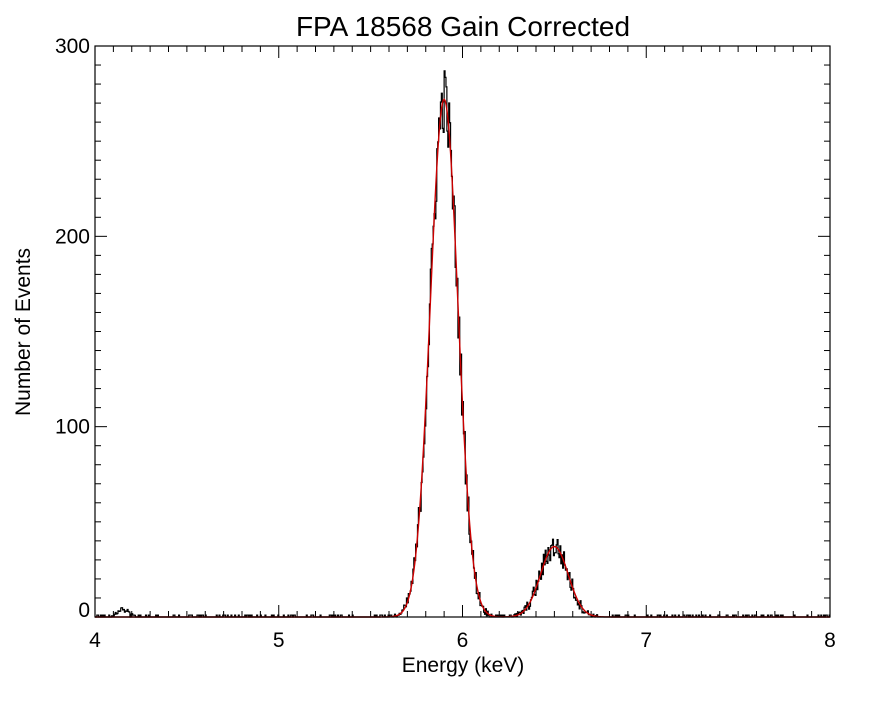 The image size is (895, 707). I want to click on chart-title: FPA 18568 Gain Corrected, so click(463, 26).